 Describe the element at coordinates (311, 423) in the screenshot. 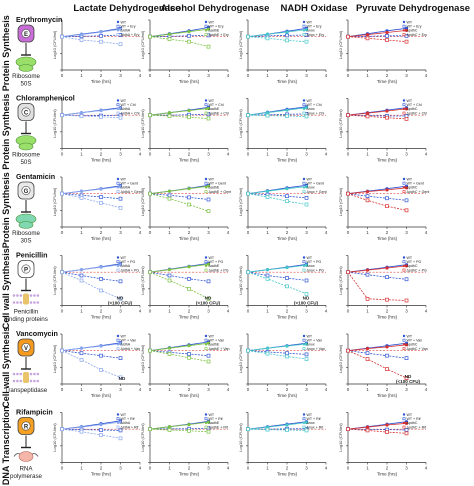

I see `legend-label: Δnox` at that location.